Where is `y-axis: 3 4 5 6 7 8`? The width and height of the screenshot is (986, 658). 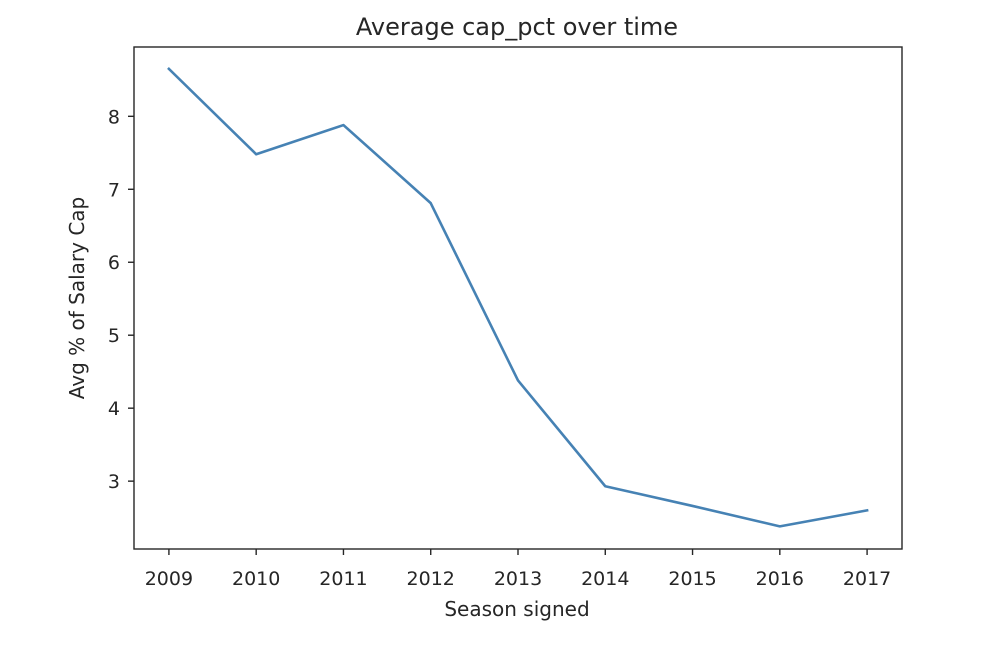
y-axis: 3 4 5 6 7 8 is located at coordinates (121, 299).